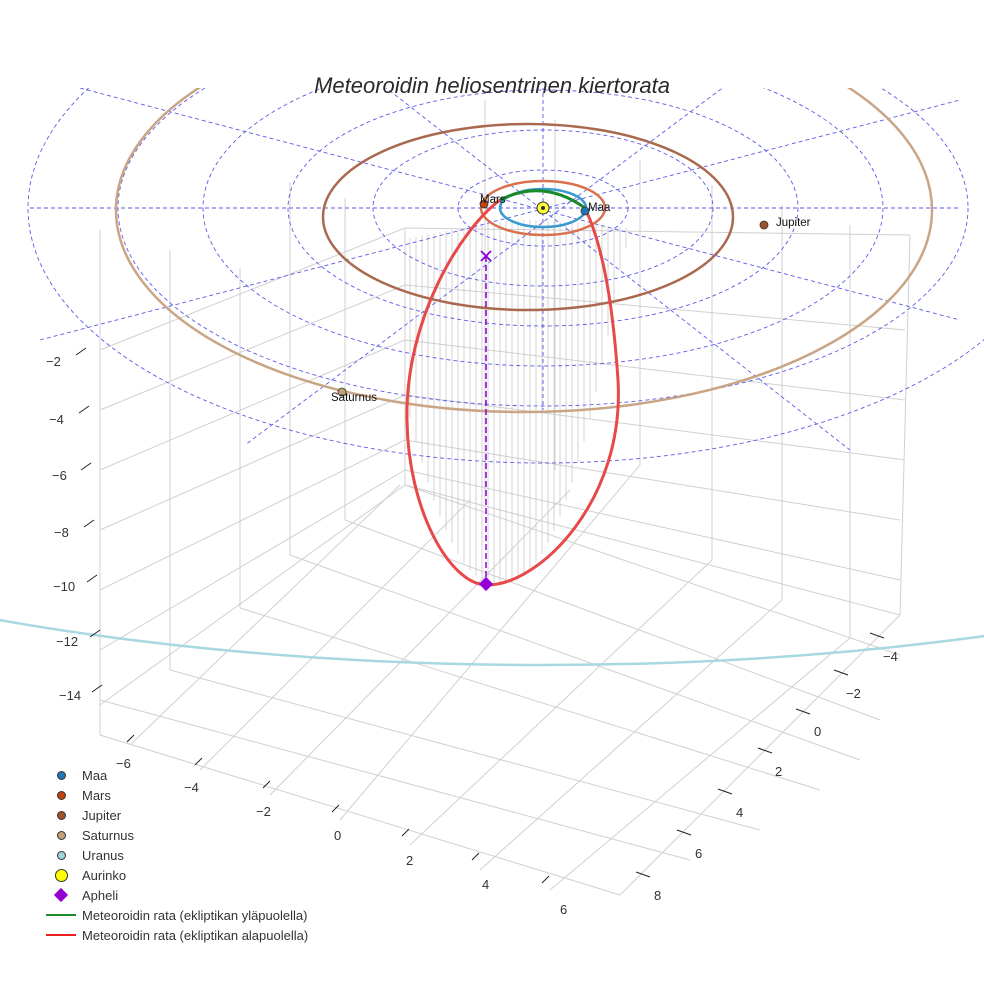 The height and width of the screenshot is (984, 984). I want to click on legend-item-uranus: Uranus, so click(174, 855).